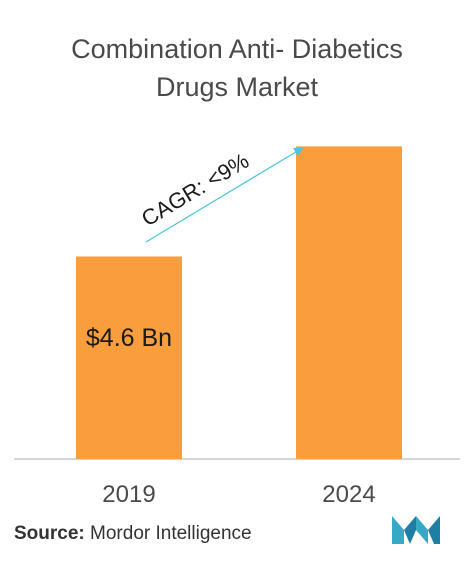 This screenshot has width=474, height=561. I want to click on cagr-arrow-head, so click(298, 151).